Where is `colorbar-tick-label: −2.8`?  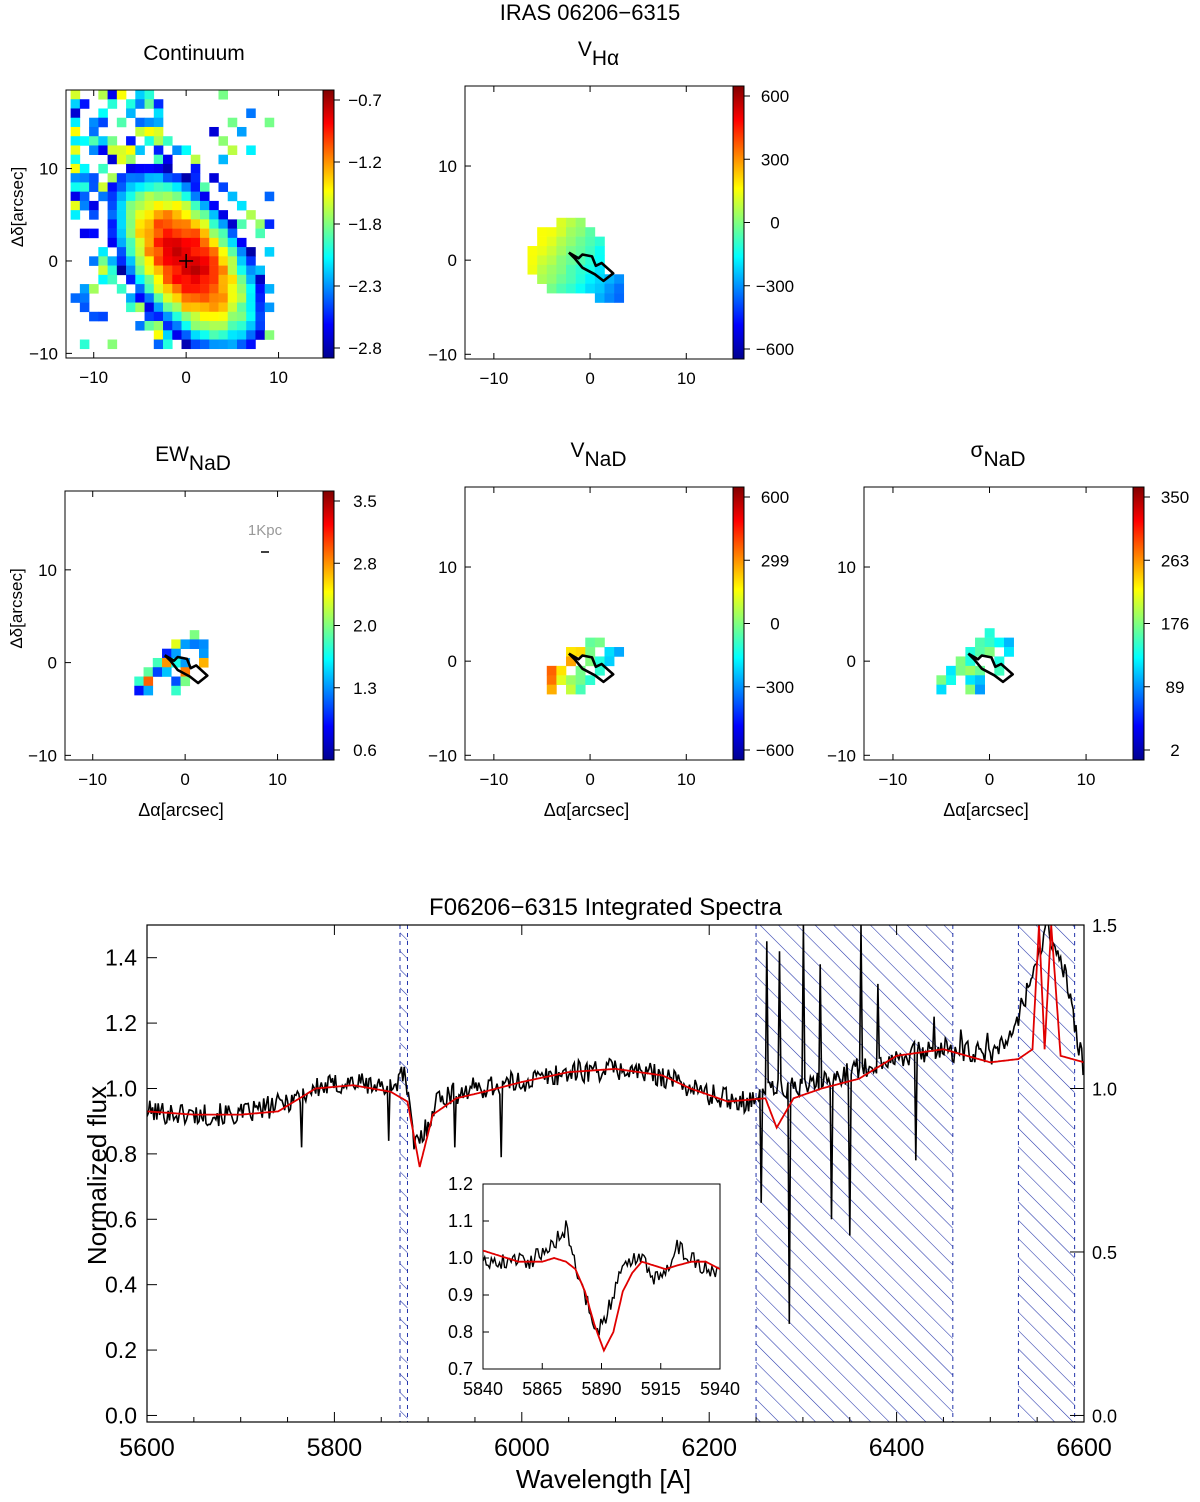 colorbar-tick-label: −2.8 is located at coordinates (365, 348).